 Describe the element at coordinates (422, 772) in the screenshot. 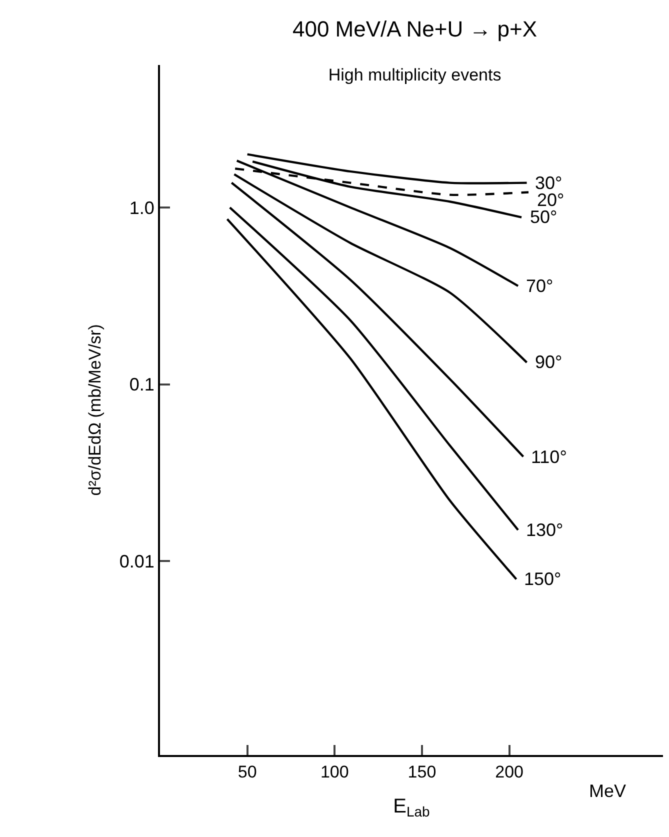

I see `x-tick-label: 150` at that location.